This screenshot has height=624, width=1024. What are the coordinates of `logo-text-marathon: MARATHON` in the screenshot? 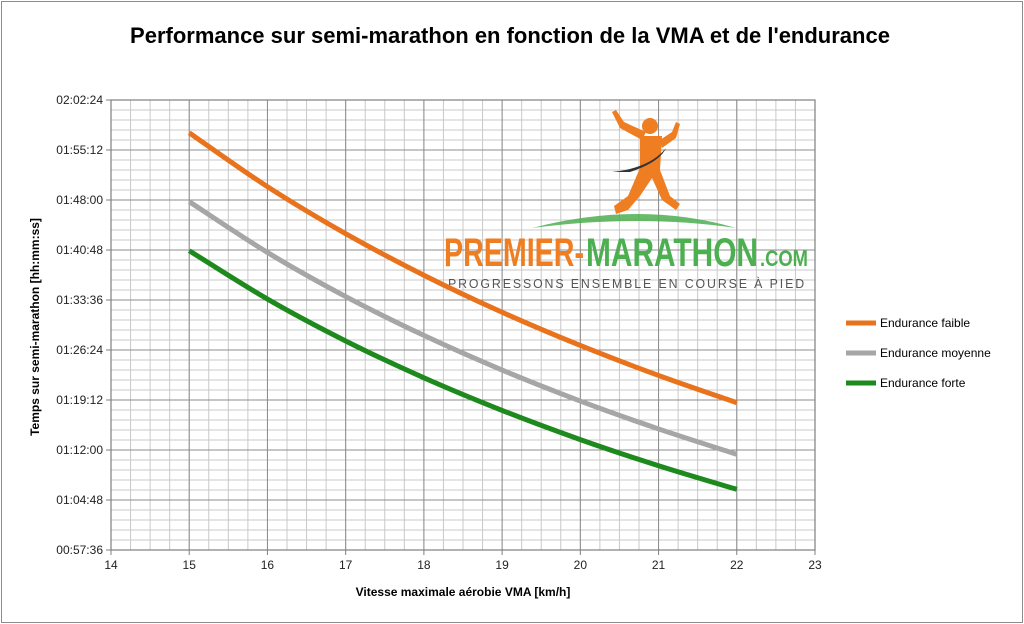 It's located at (672, 253).